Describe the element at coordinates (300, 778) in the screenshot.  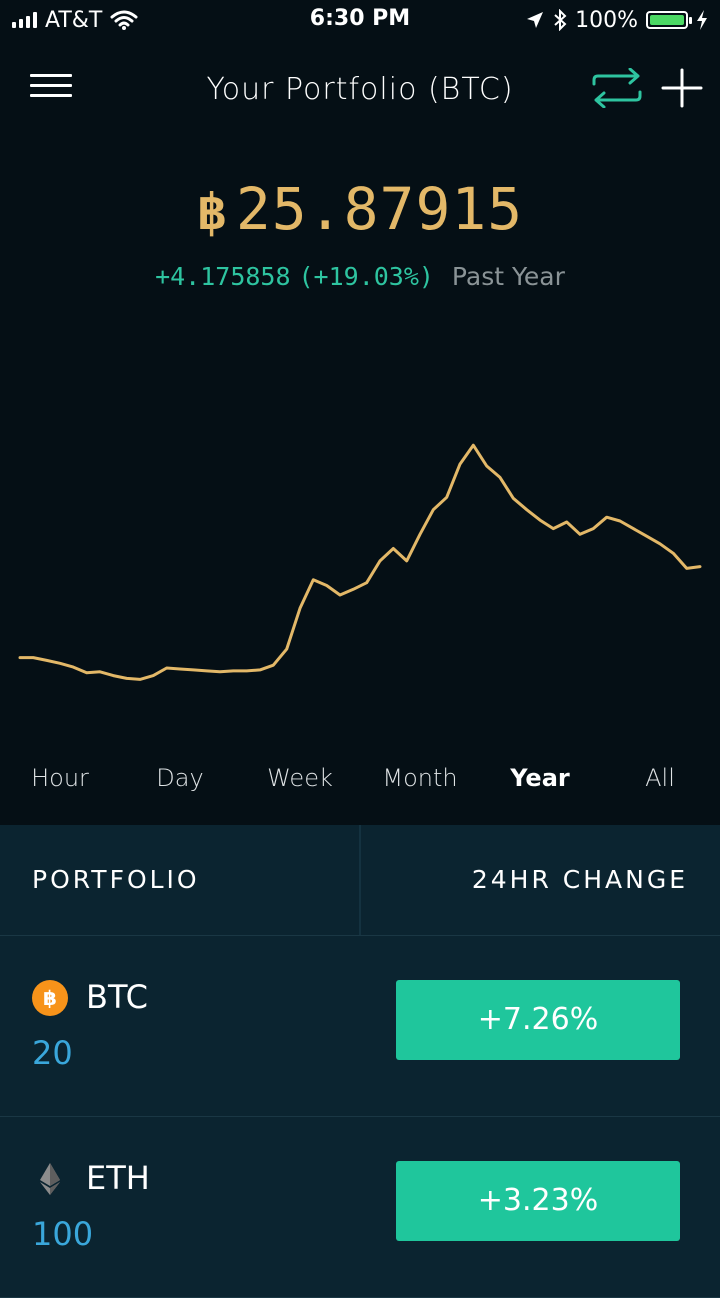
I see `tab-week: Week` at that location.